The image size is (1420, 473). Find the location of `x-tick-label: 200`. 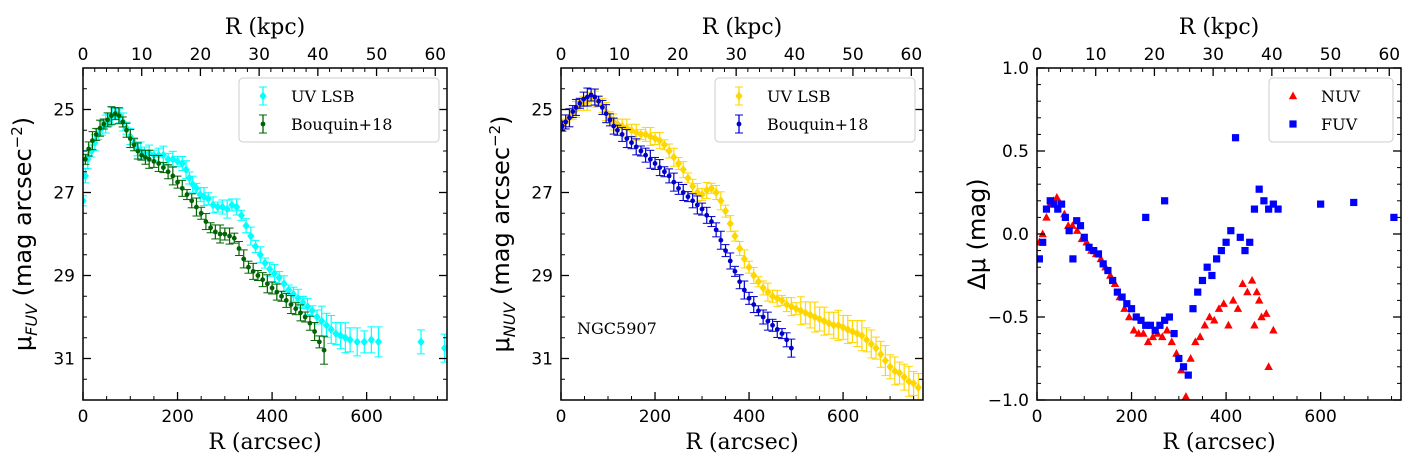

x-tick-label: 200 is located at coordinates (177, 417).